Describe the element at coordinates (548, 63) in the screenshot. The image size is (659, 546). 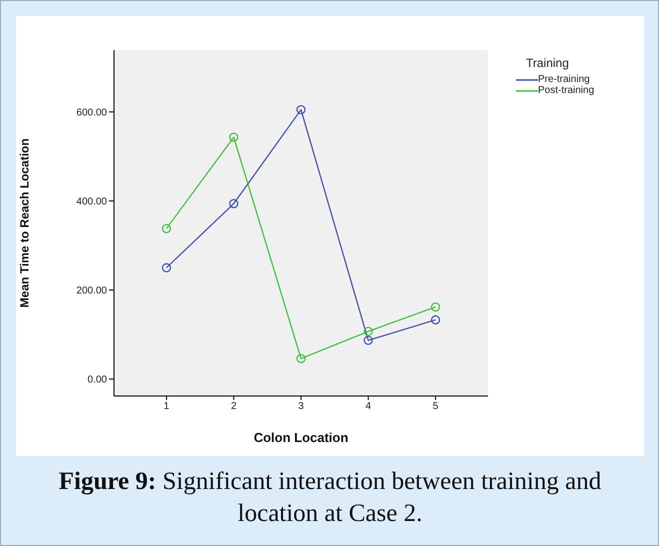
I see `legend-title: Training` at that location.